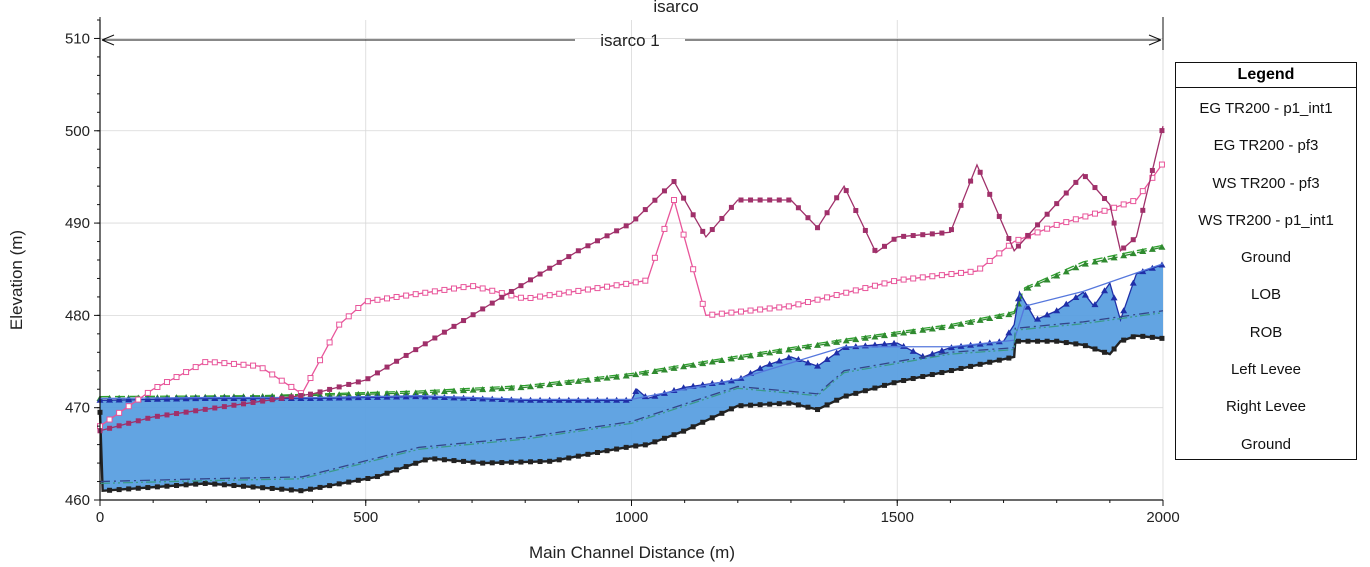 This screenshot has width=1370, height=567. I want to click on legend-item: EG TR200 - p1_int1, so click(1266, 106).